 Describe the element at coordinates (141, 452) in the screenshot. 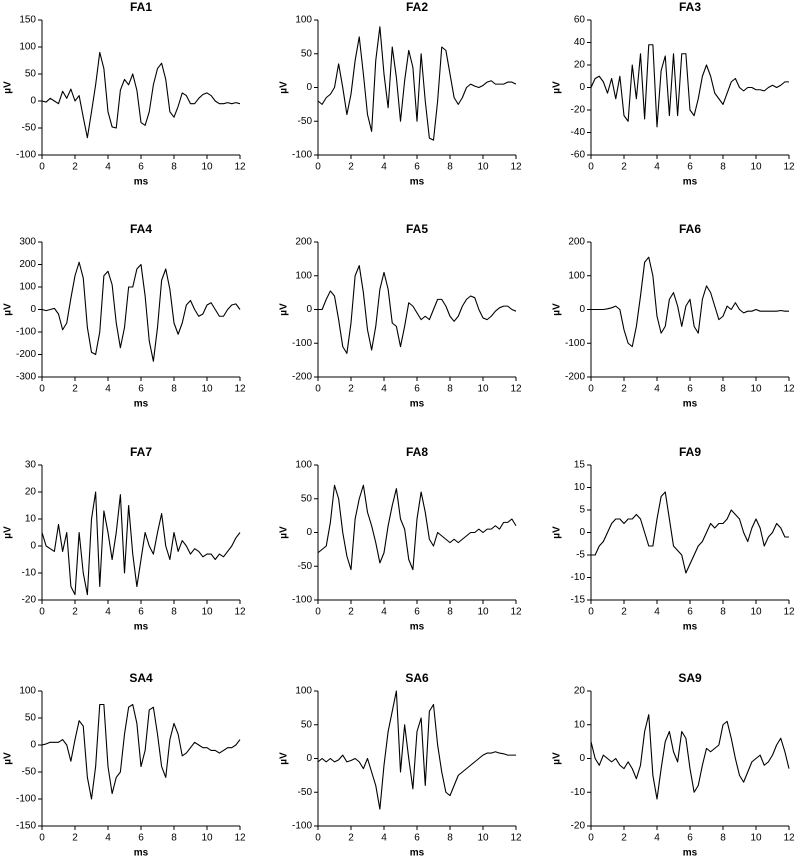

I see `chart-title: FA7` at that location.